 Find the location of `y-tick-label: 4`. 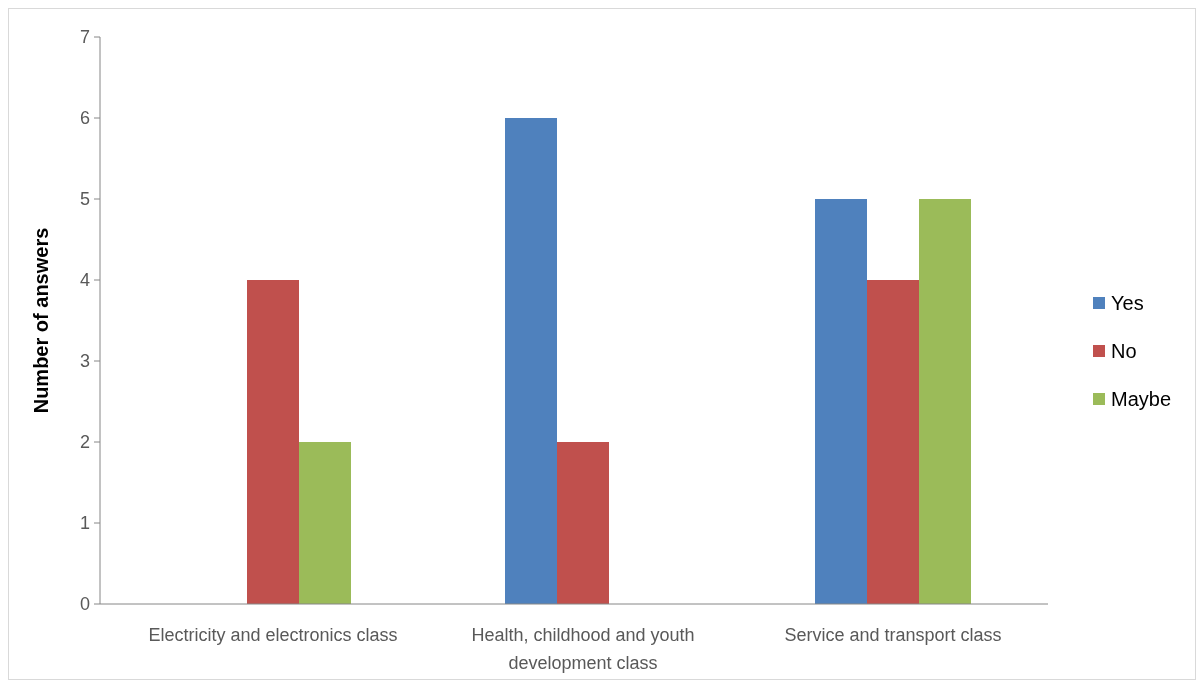

y-tick-label: 4 is located at coordinates (84, 280).